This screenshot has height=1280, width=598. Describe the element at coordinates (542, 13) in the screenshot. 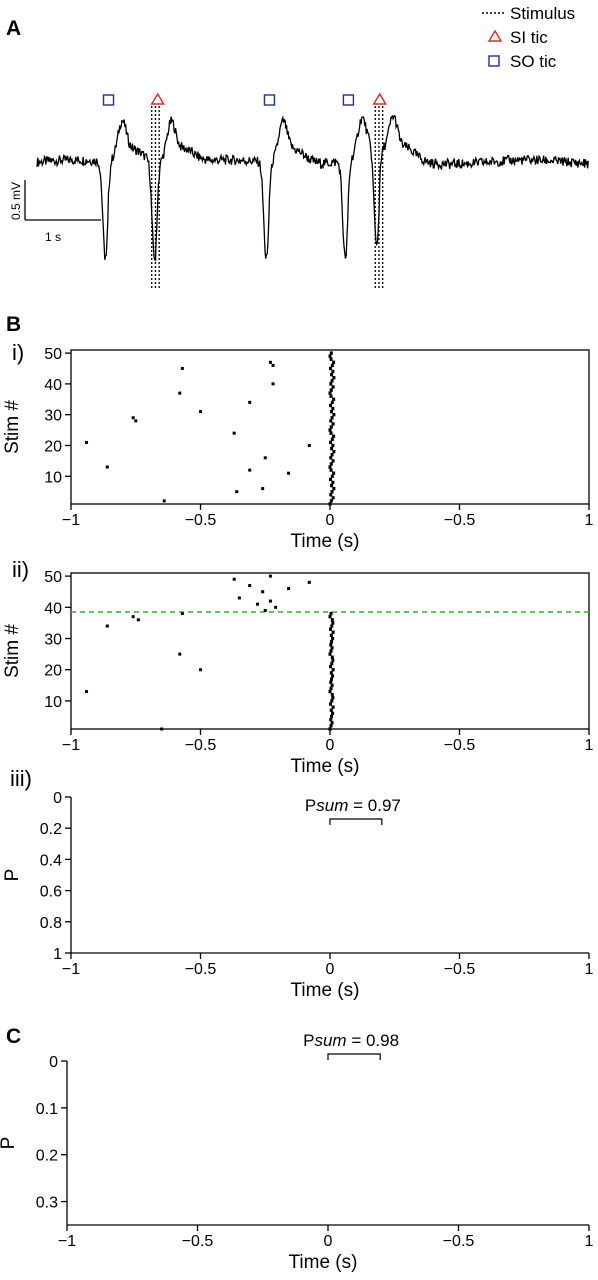

I see `legend-stimulus-label: Stimulus` at that location.